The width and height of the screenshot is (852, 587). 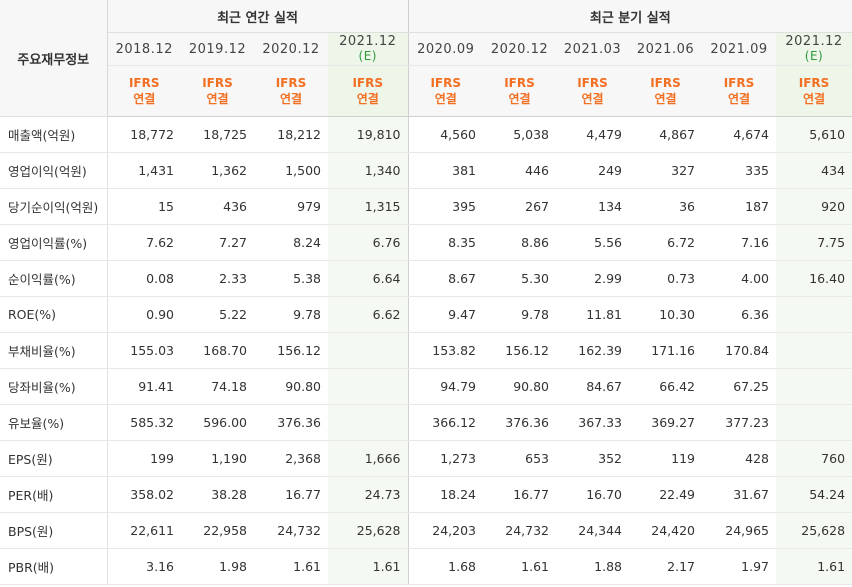 I want to click on table-label: 주요재무정보, so click(x=54, y=58).